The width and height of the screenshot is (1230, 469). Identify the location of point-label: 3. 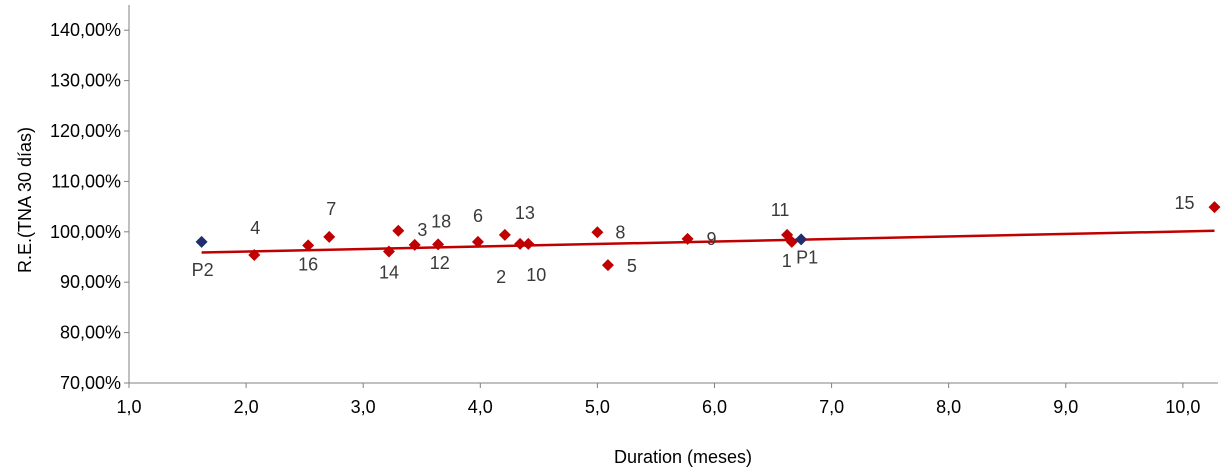
(422, 230).